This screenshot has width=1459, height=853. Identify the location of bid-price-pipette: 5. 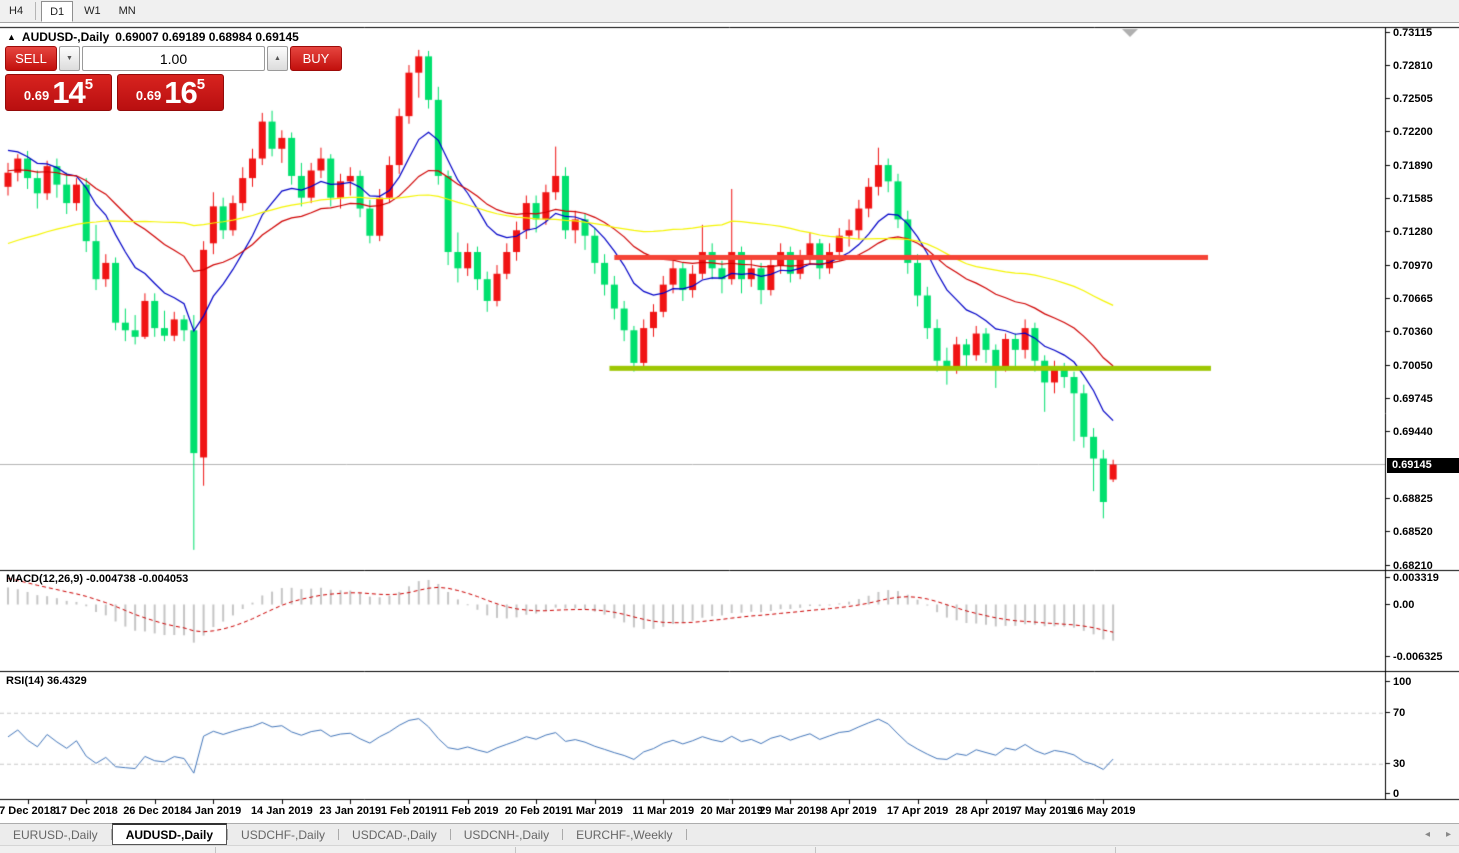
(89, 84).